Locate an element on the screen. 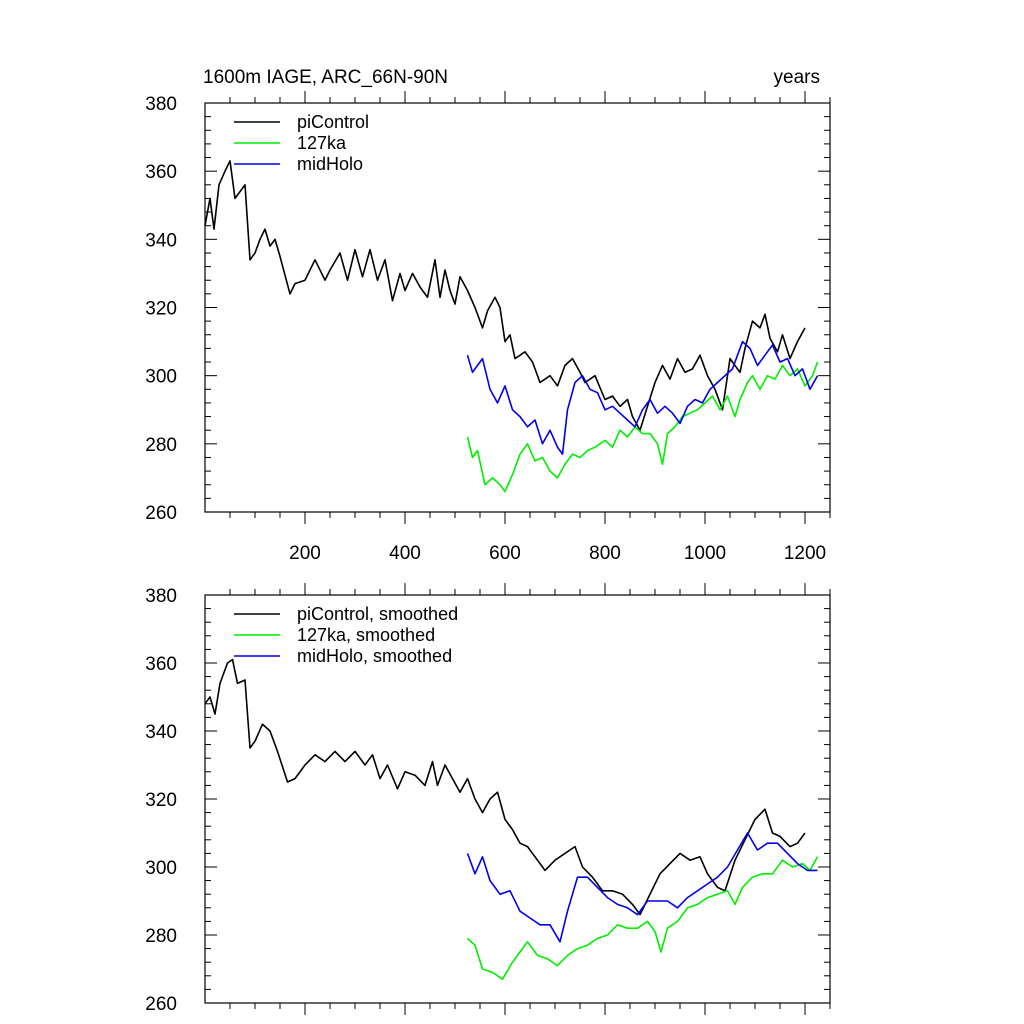 This screenshot has width=1024, height=1024. series-line-127ka is located at coordinates (642, 427).